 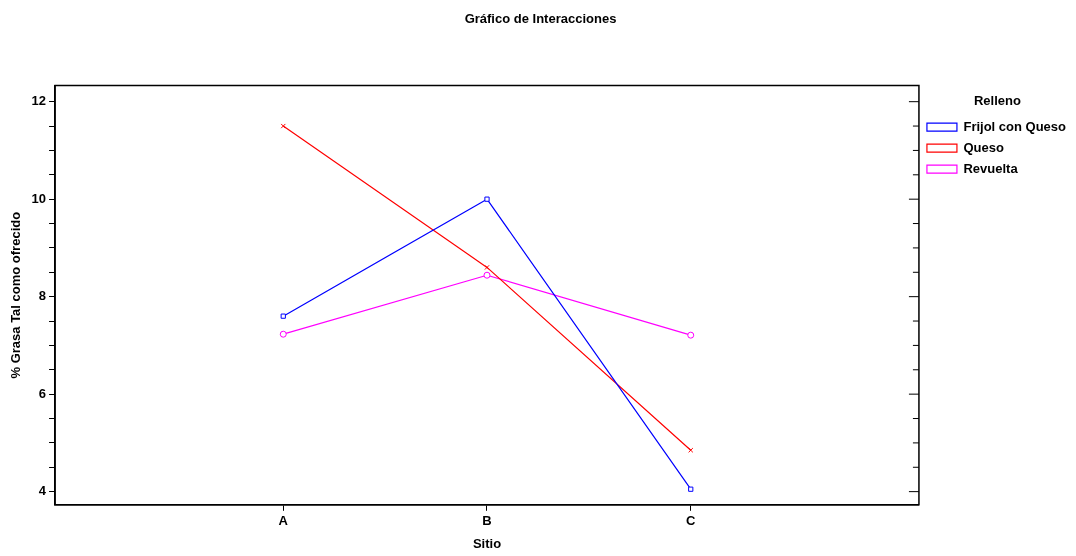 I want to click on legend-label: Revuelta, so click(x=991, y=168).